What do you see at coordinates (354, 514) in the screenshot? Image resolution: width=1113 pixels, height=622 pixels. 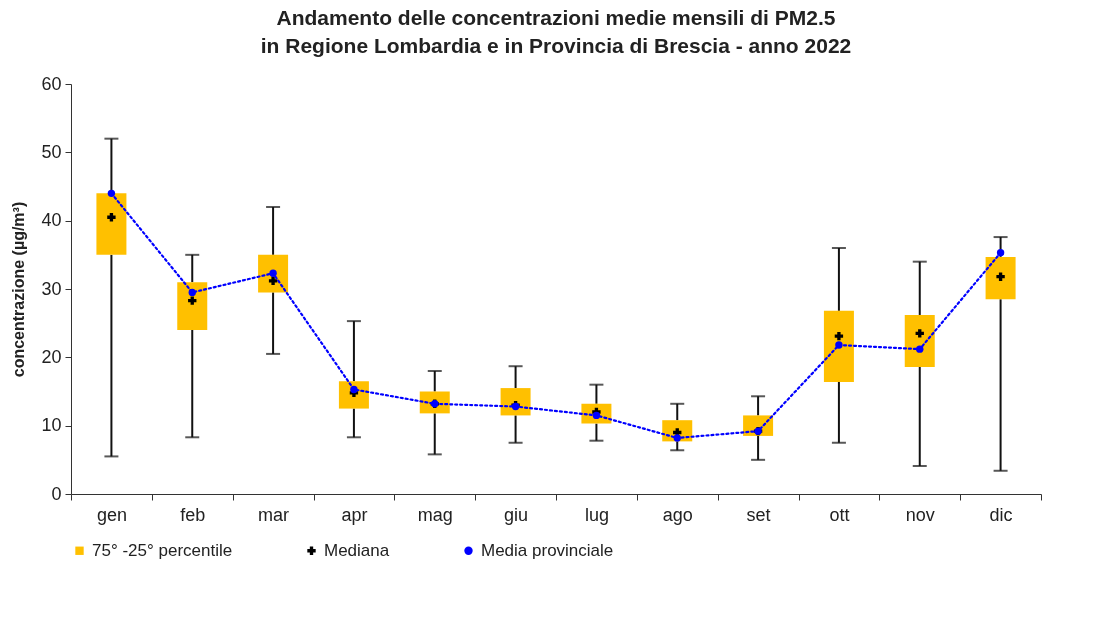 I see `x-tick-label: apr` at bounding box center [354, 514].